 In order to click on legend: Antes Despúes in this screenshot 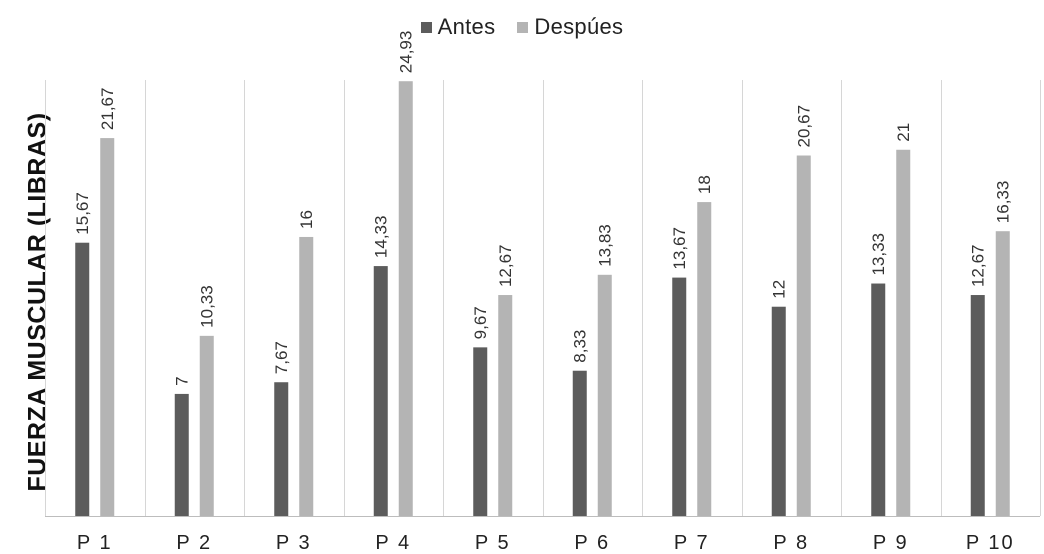, I will do `click(522, 27)`.